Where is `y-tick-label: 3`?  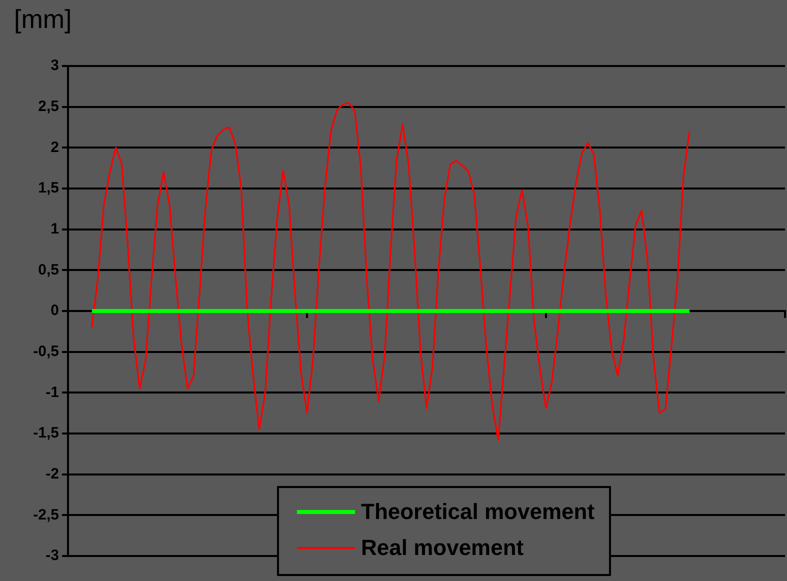 y-tick-label: 3 is located at coordinates (54, 65).